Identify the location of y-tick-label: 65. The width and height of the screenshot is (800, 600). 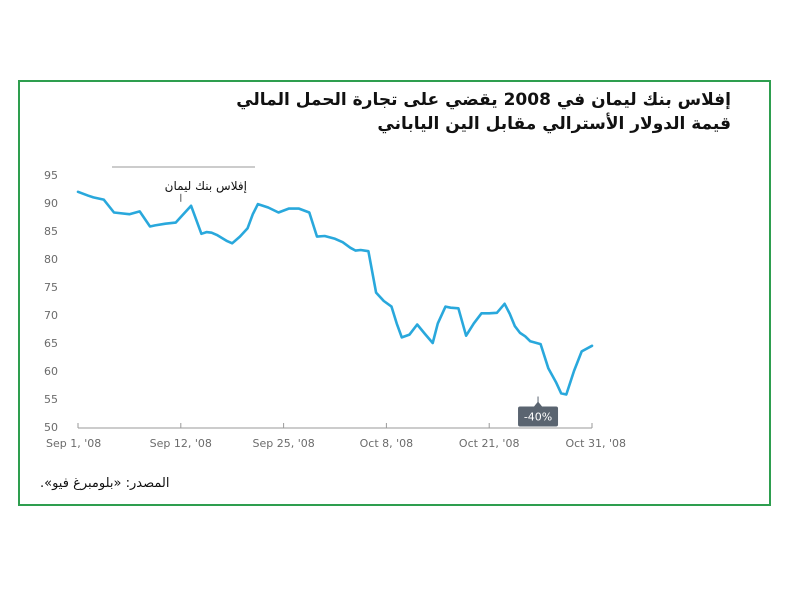
(51, 343).